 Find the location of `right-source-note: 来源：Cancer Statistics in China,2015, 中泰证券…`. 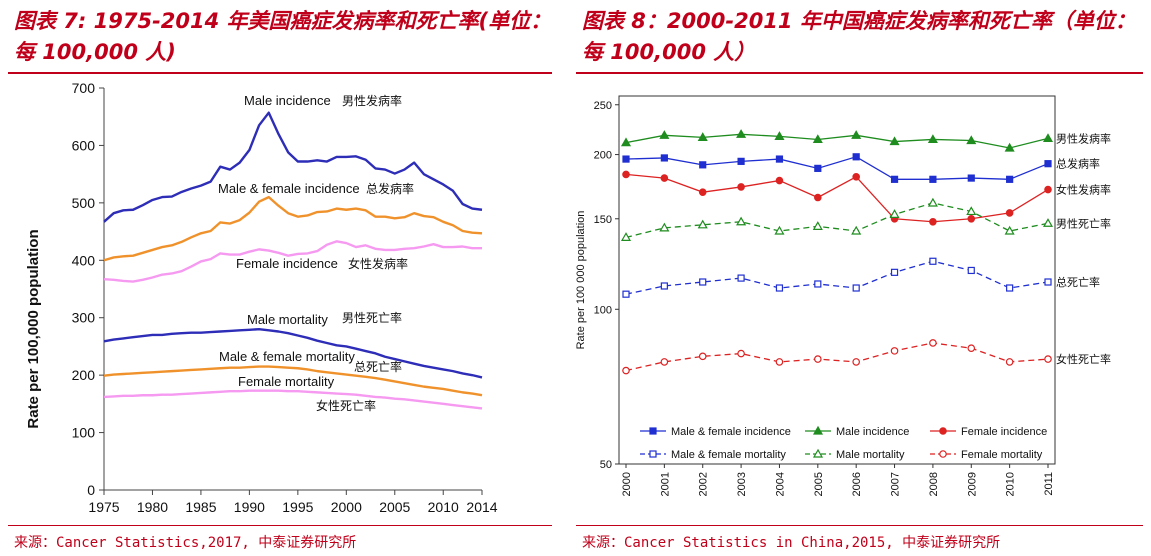

right-source-note: 来源：Cancer Statistics in China,2015, 中泰证券… is located at coordinates (791, 543).